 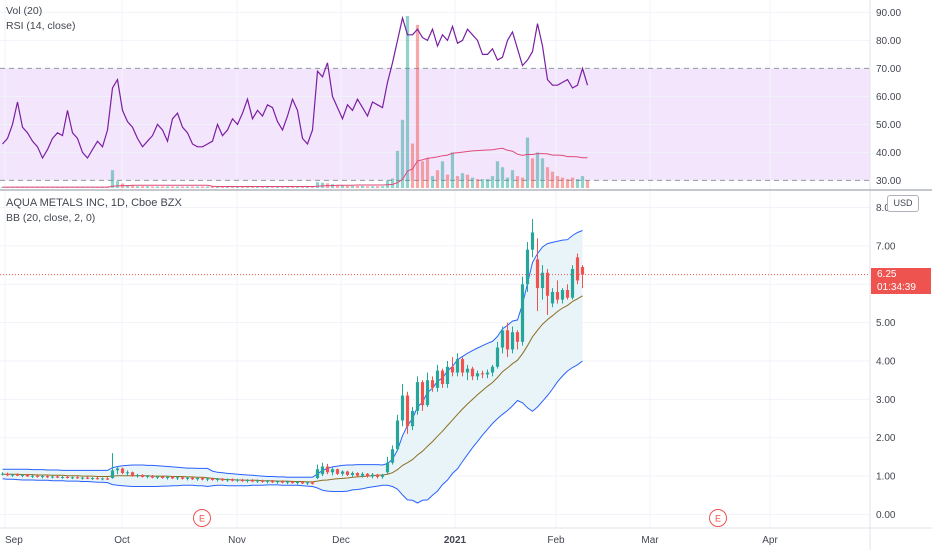 I want to click on time-tick-label: 2021, so click(x=455, y=540).